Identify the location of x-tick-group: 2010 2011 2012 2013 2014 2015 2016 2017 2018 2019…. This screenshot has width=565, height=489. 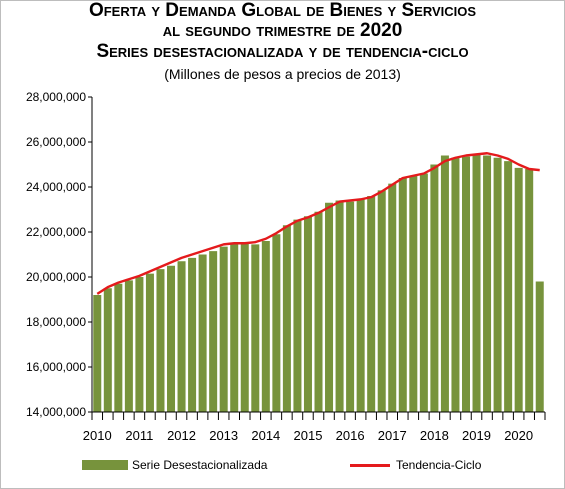
(314, 427).